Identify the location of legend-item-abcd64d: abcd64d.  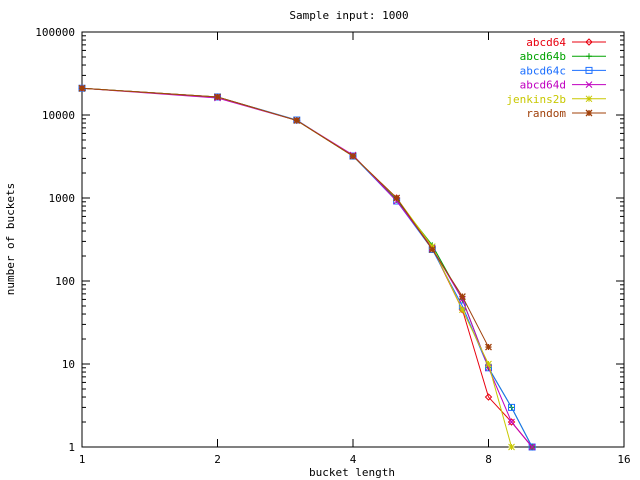
(563, 85).